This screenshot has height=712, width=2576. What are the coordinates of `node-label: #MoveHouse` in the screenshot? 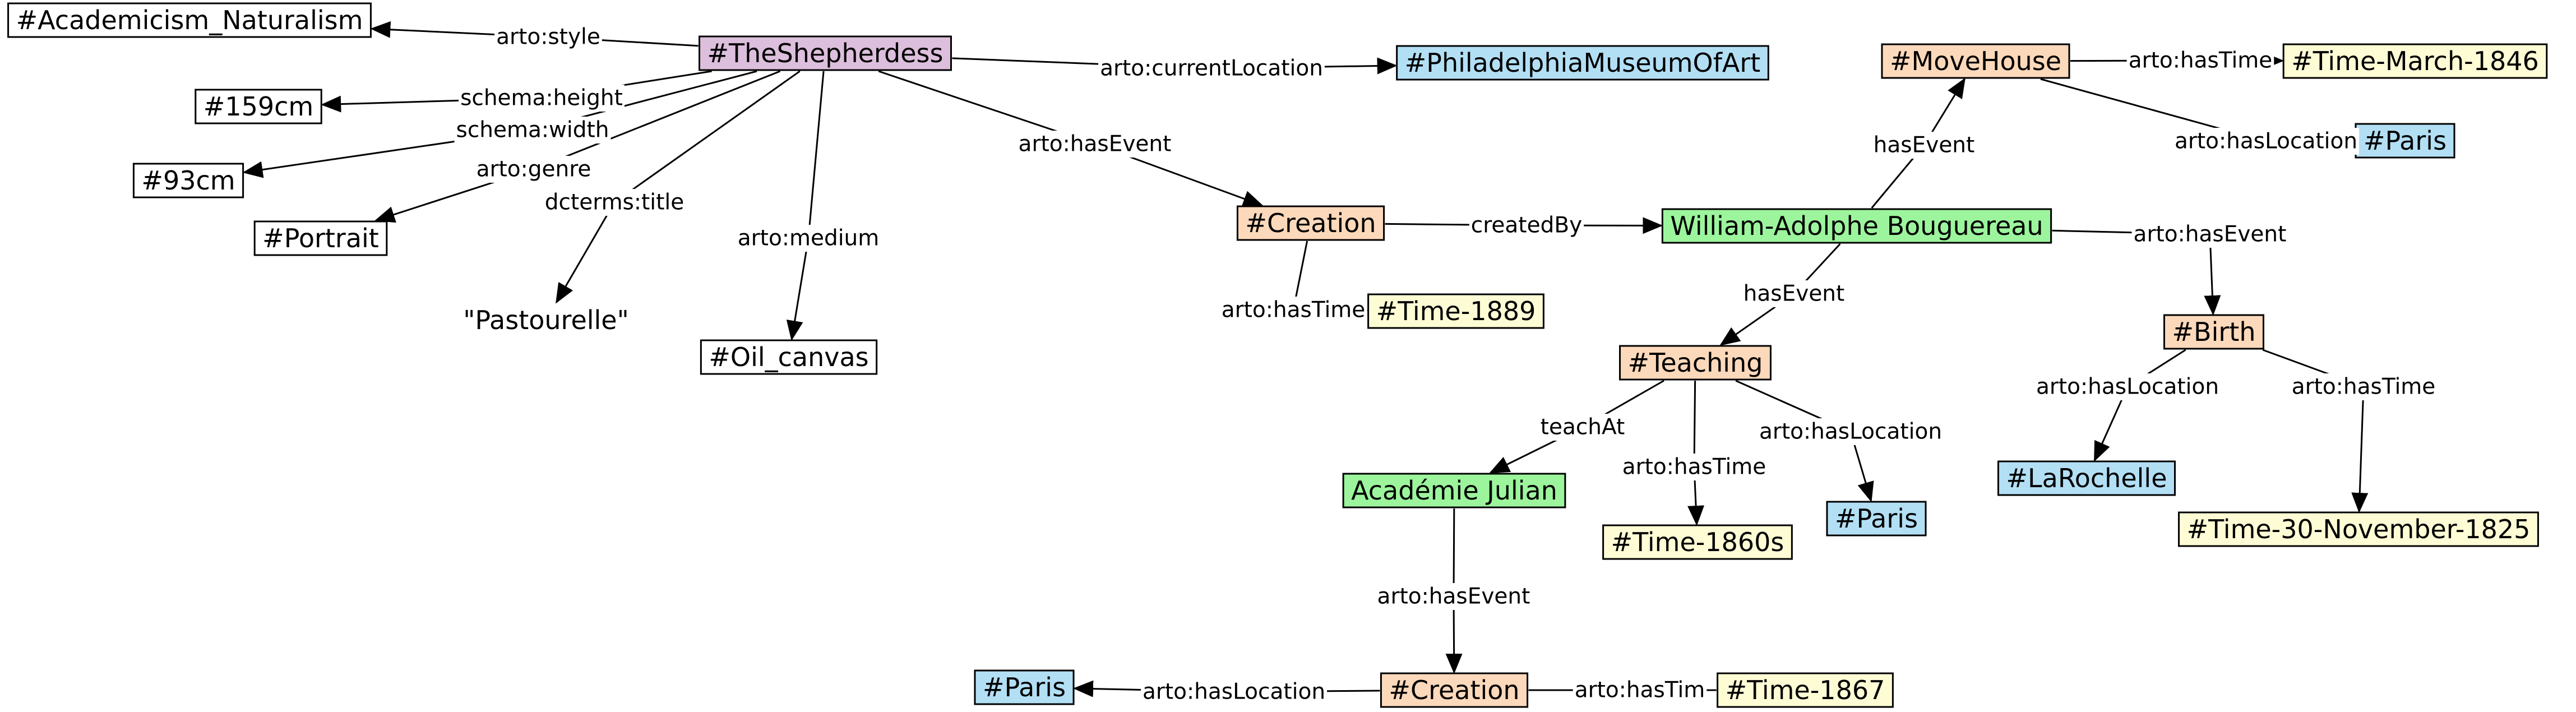 It's located at (1975, 61).